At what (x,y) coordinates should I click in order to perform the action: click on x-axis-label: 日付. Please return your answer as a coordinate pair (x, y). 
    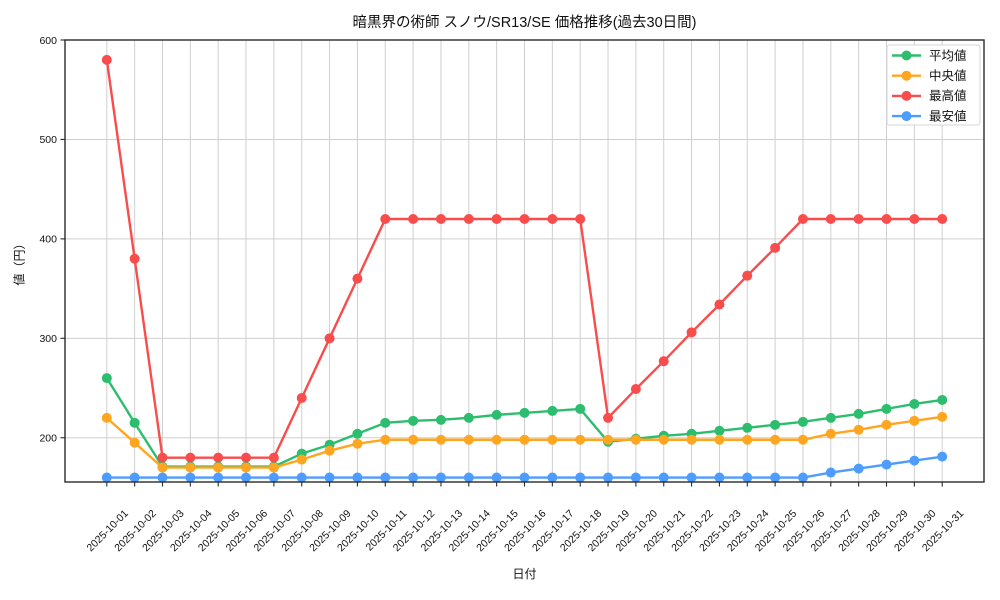
    Looking at the image, I should click on (524, 574).